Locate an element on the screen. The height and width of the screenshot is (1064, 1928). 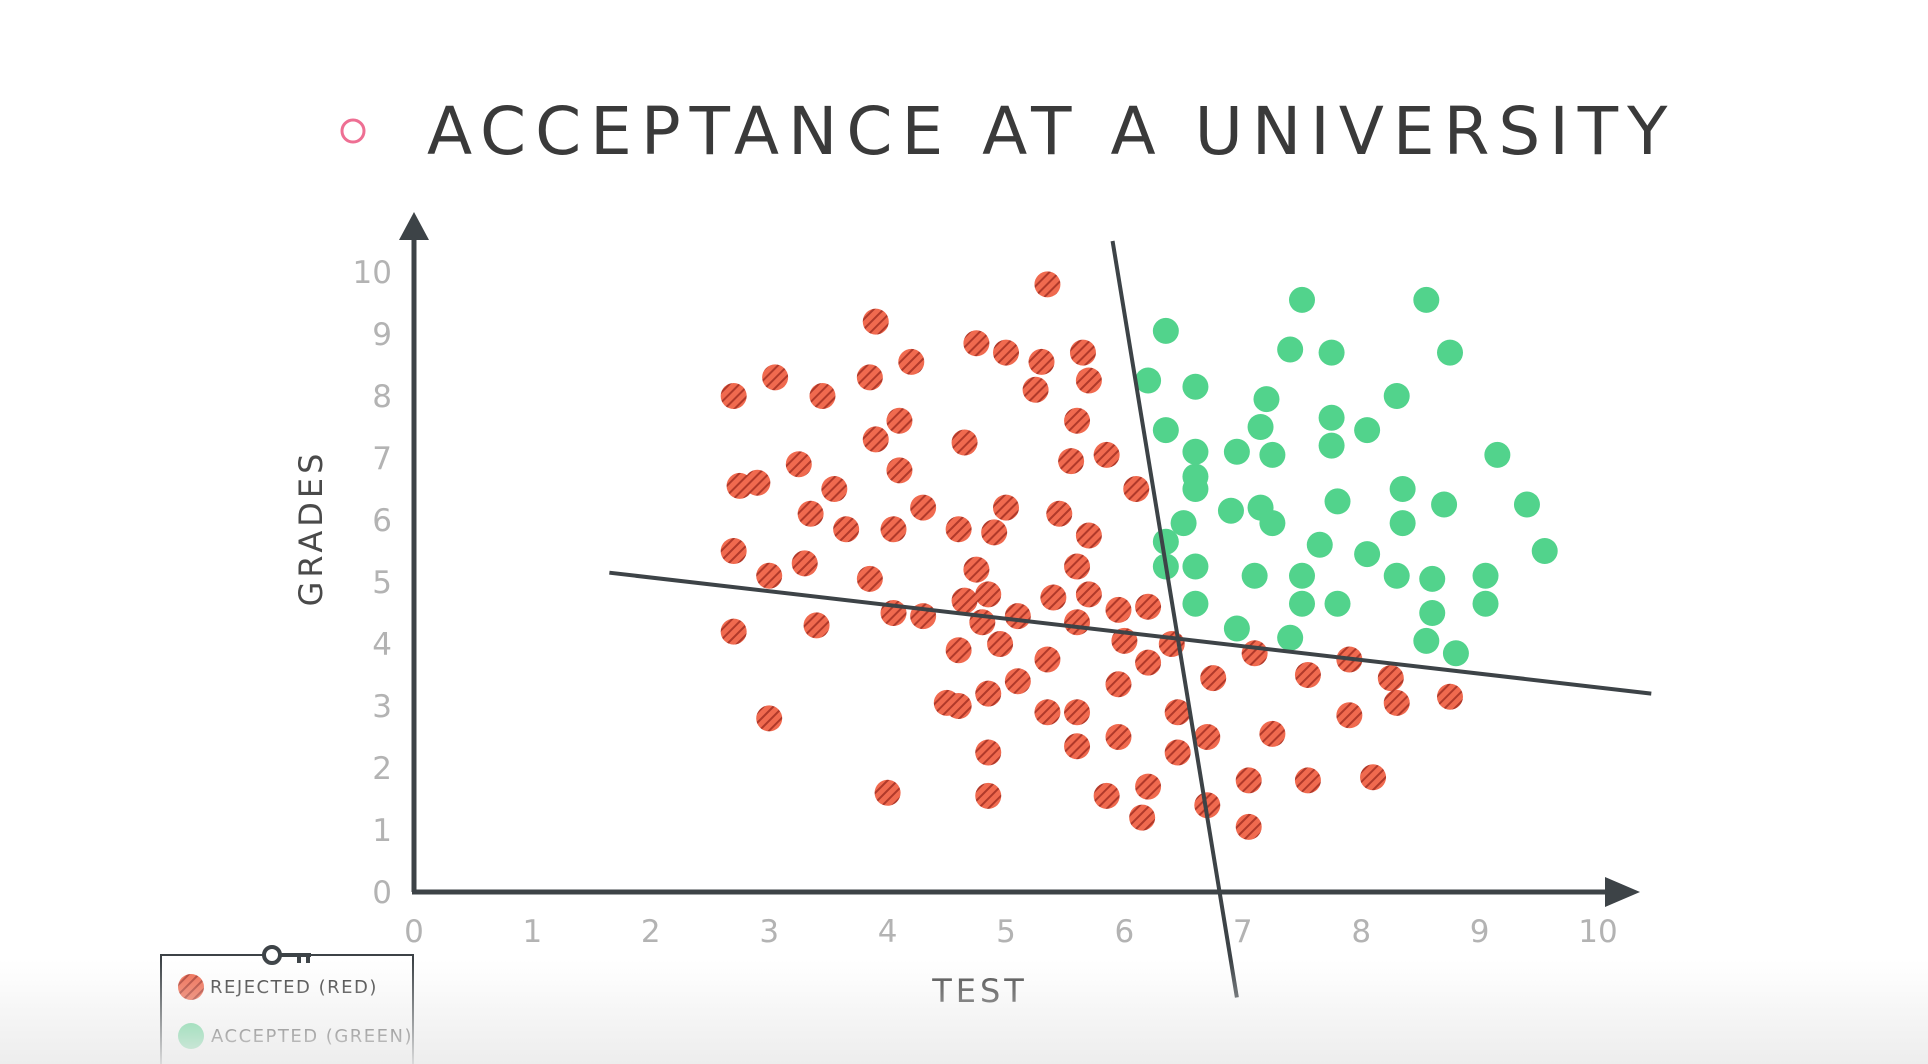
x-tick-label: 3 is located at coordinates (769, 932).